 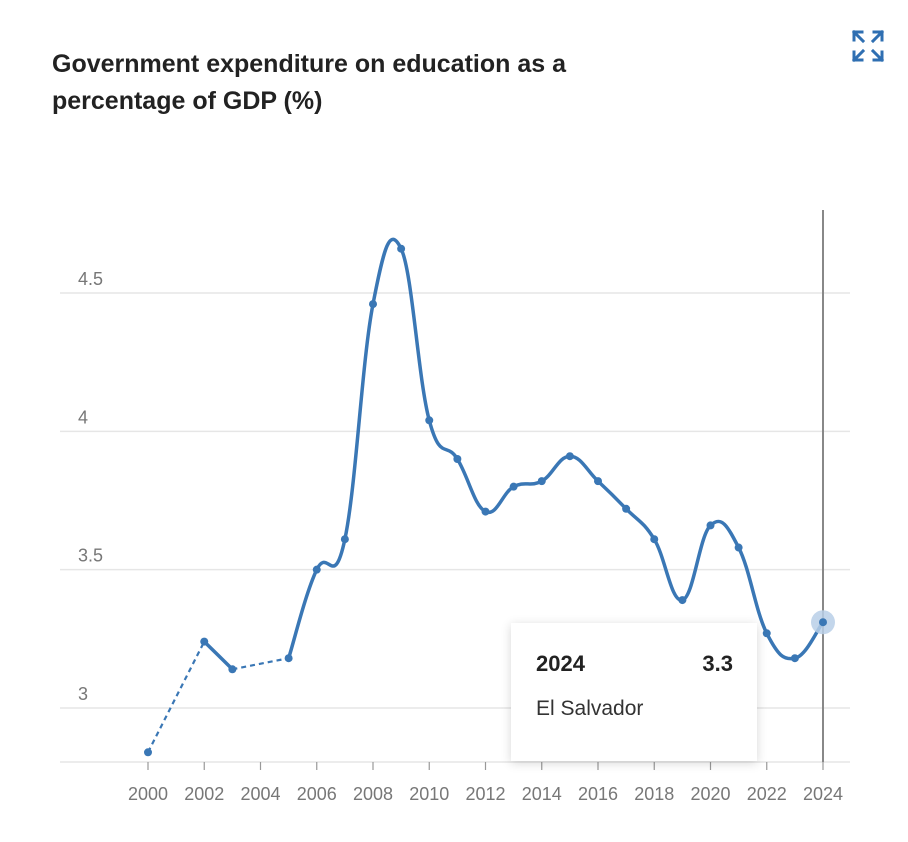 I want to click on x-tick-label: 2012, so click(x=485, y=794).